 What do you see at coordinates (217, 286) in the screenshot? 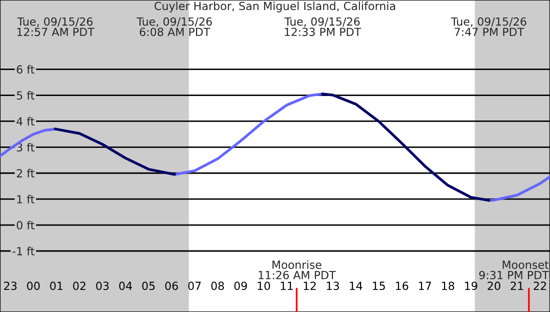
I see `x-tick-label: 08` at bounding box center [217, 286].